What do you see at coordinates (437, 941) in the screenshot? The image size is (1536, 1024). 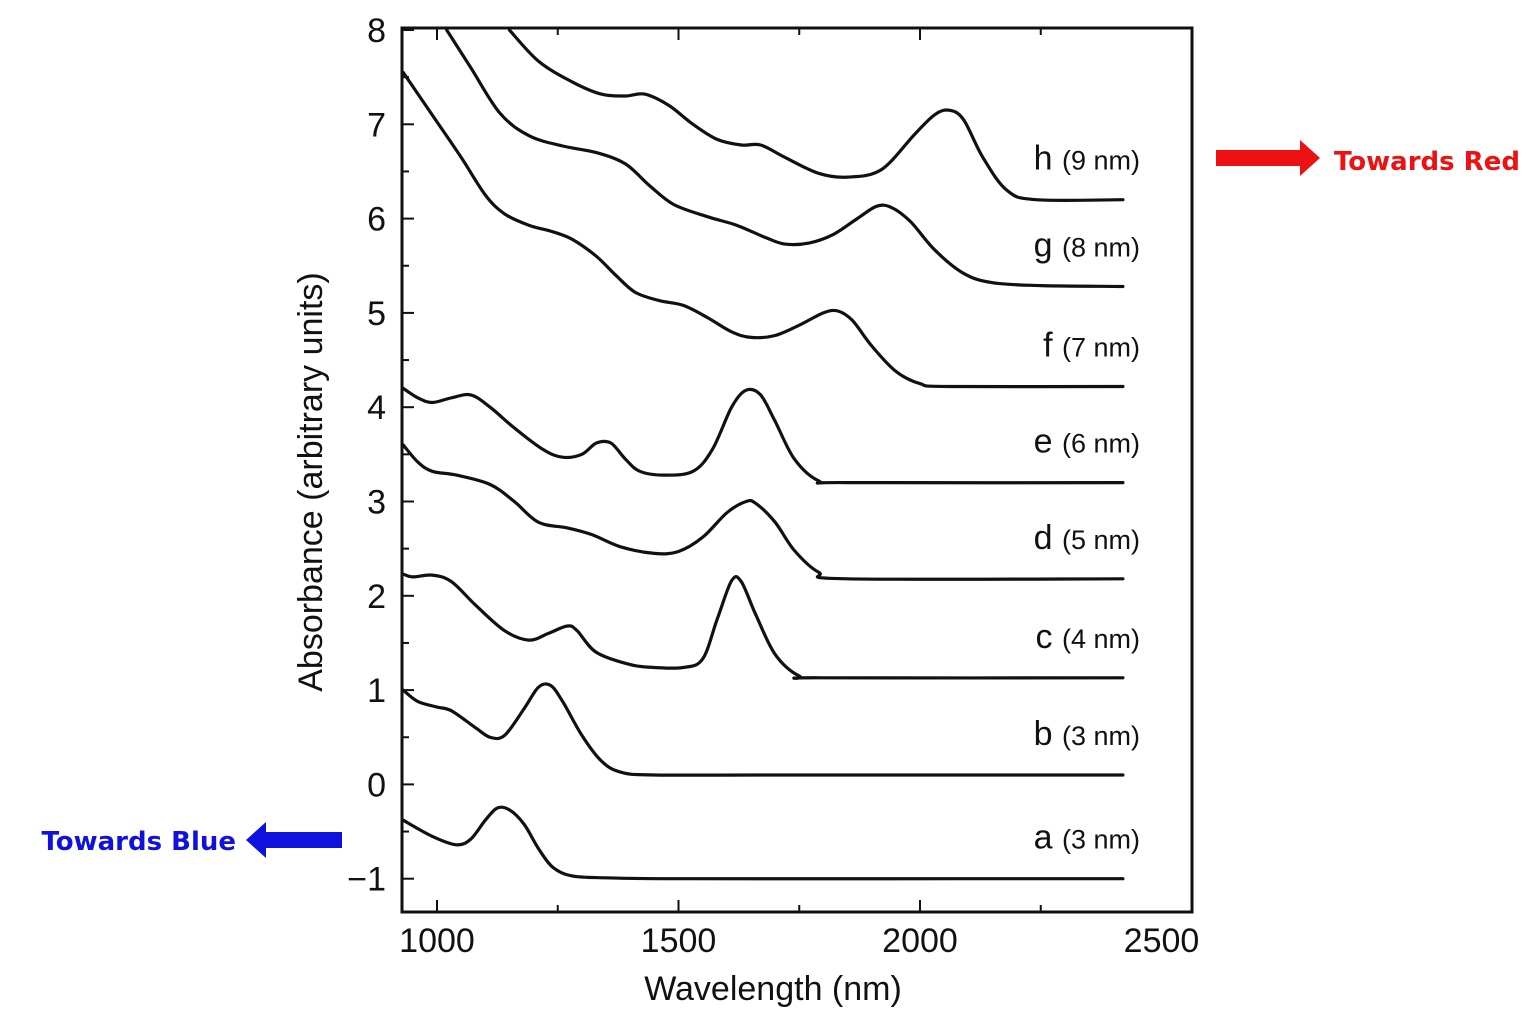 I see `x-tick-label: 1000` at bounding box center [437, 941].